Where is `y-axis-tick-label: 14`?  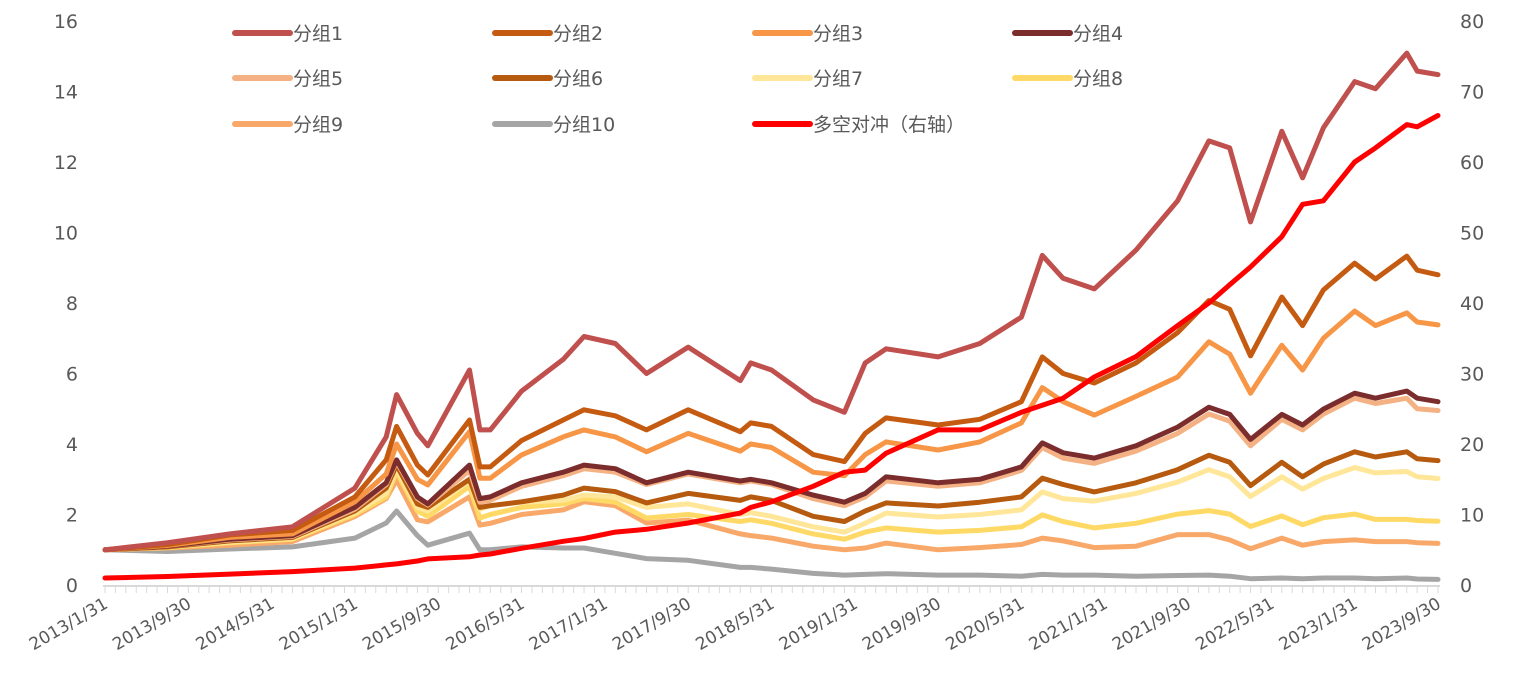 y-axis-tick-label: 14 is located at coordinates (66, 93).